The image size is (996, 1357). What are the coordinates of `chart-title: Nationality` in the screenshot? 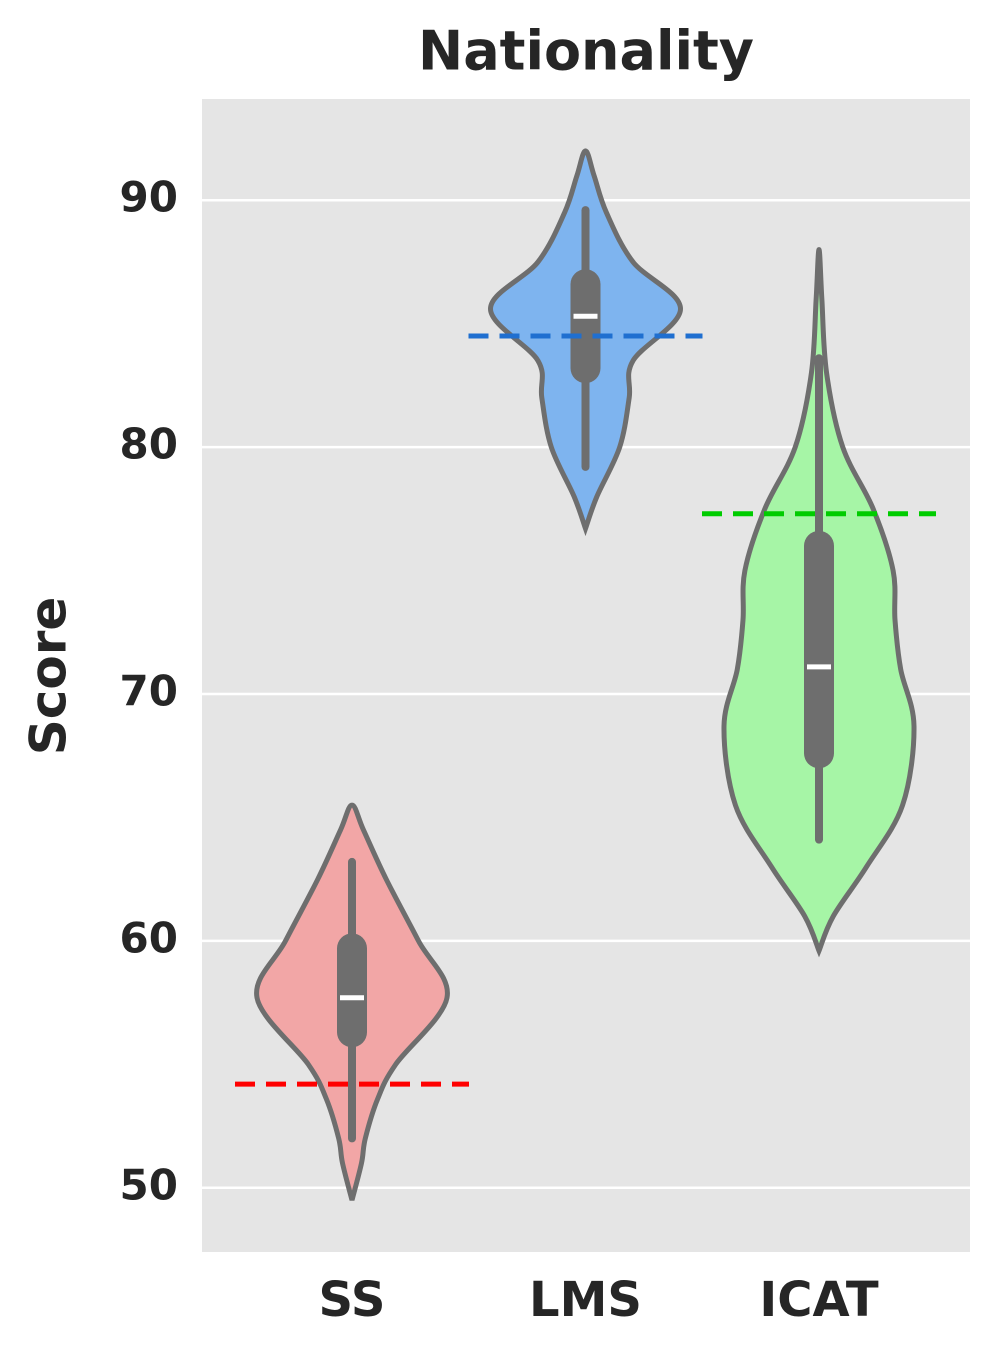 It's located at (586, 51).